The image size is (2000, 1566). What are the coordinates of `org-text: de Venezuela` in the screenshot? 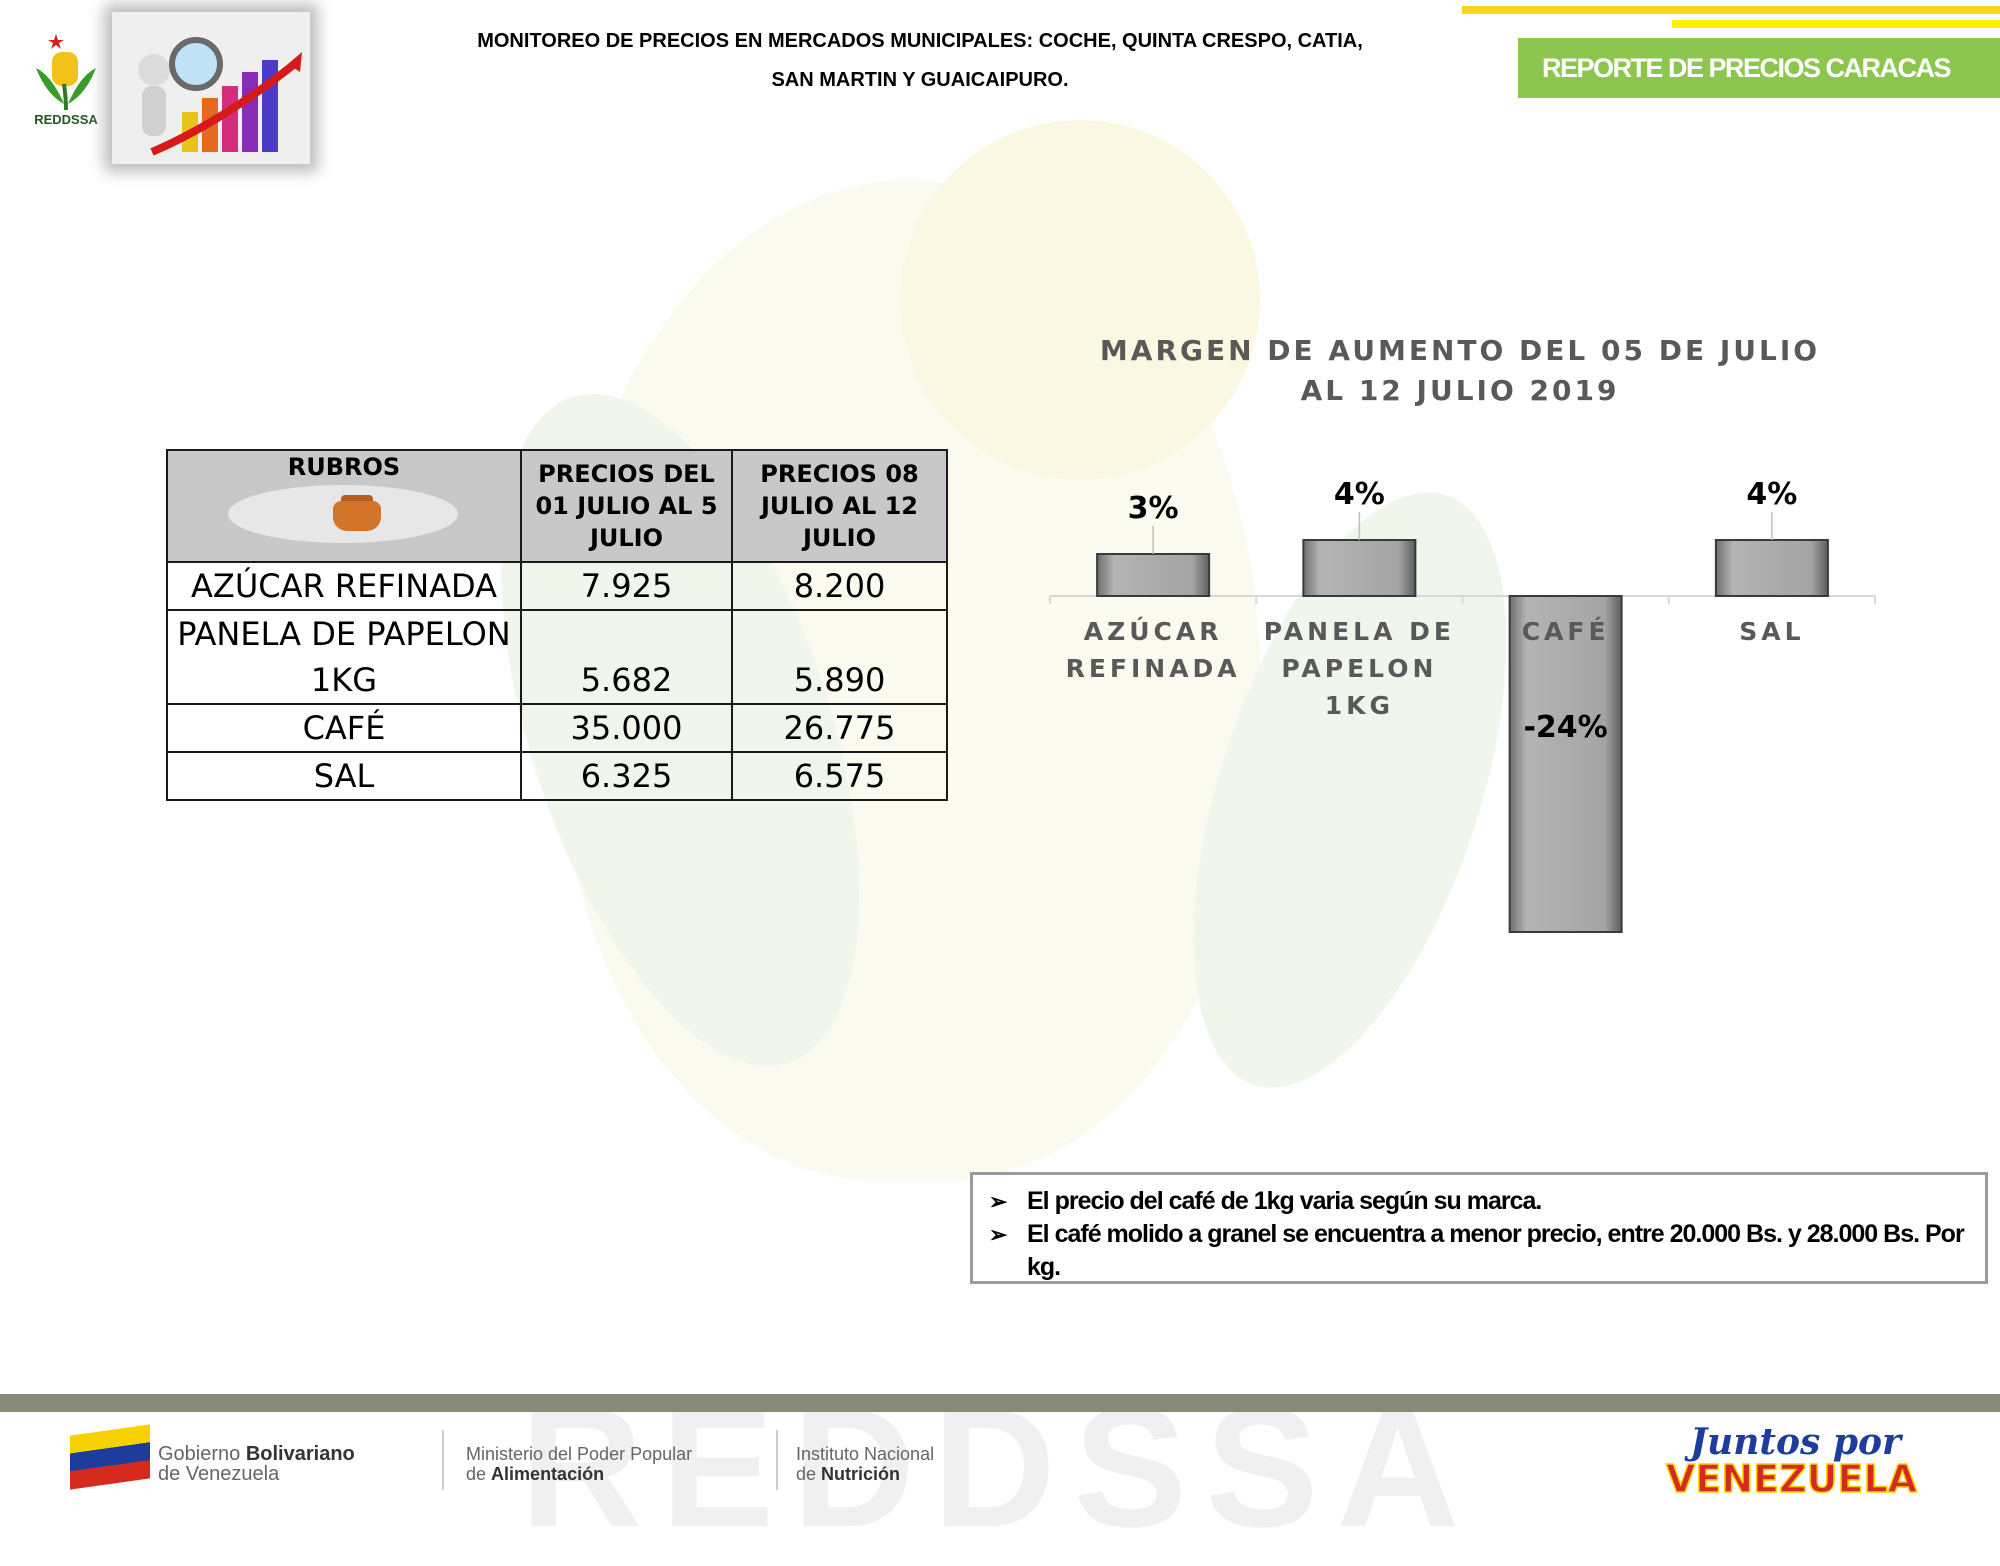 It's located at (219, 1474).